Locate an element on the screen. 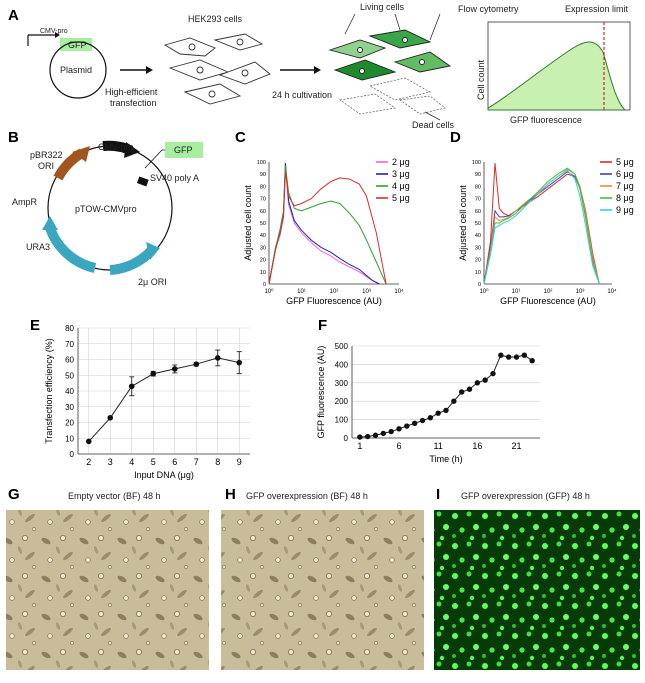 Image resolution: width=645 pixels, height=683 pixels. hek-label: HEK293 cells is located at coordinates (215, 19).